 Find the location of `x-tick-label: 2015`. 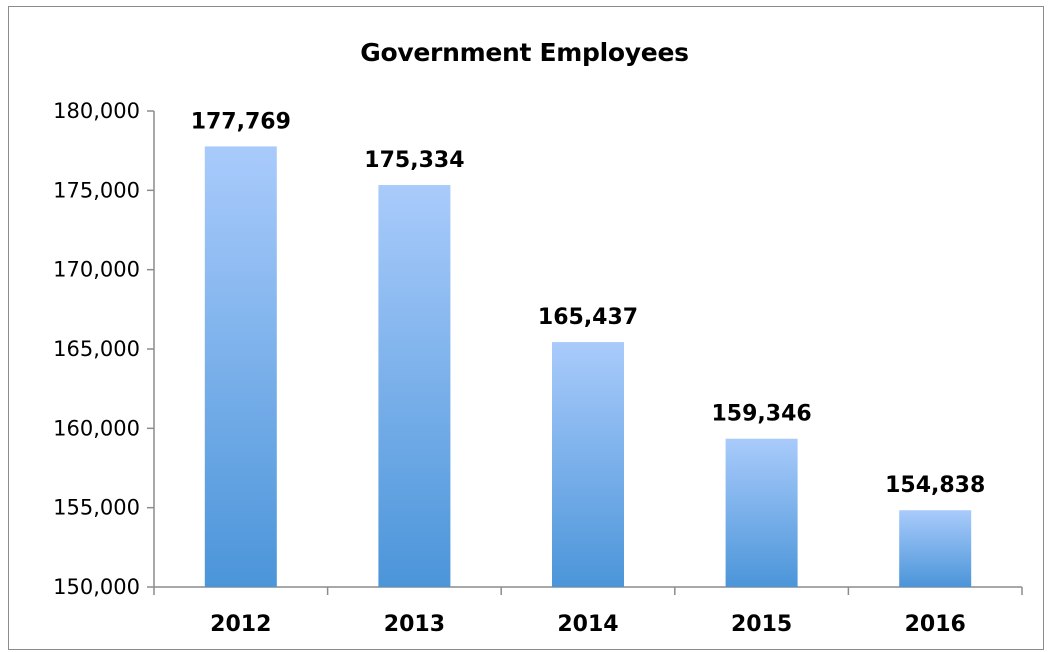

x-tick-label: 2015 is located at coordinates (761, 624).